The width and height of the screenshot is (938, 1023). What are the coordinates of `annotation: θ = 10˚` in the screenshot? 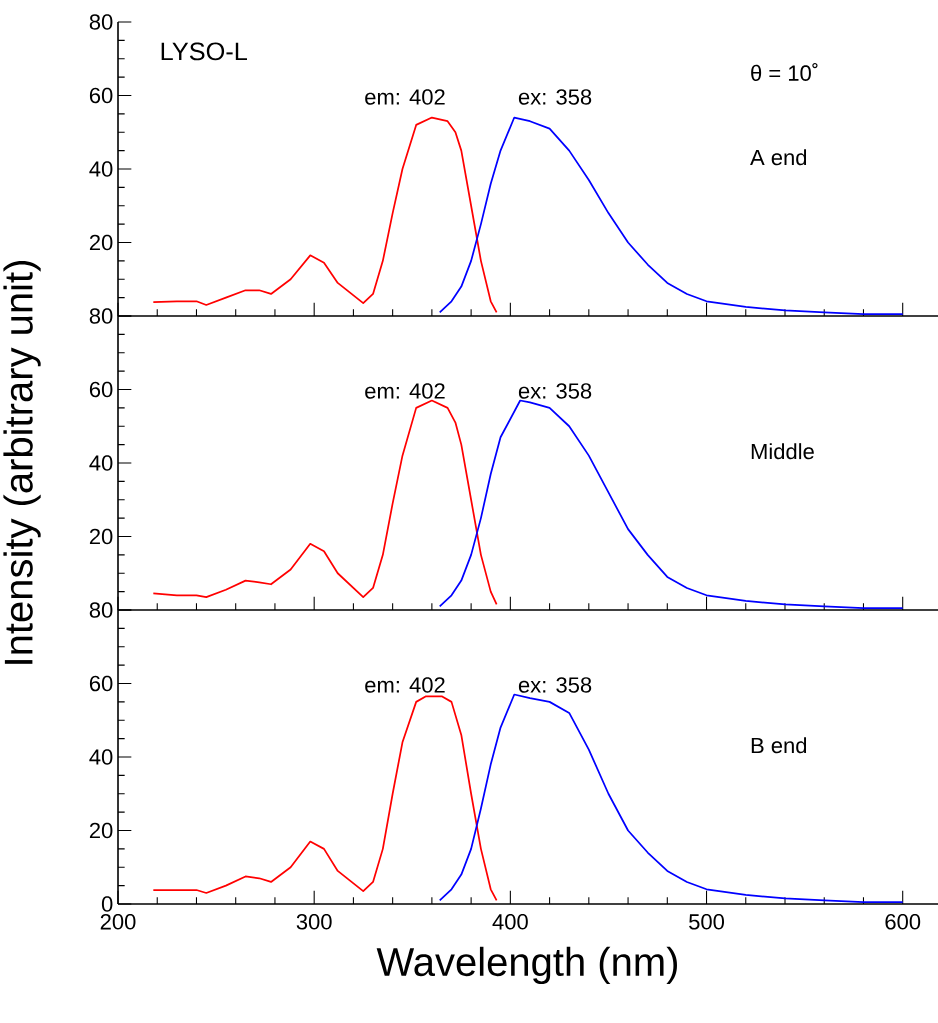 It's located at (784, 72).